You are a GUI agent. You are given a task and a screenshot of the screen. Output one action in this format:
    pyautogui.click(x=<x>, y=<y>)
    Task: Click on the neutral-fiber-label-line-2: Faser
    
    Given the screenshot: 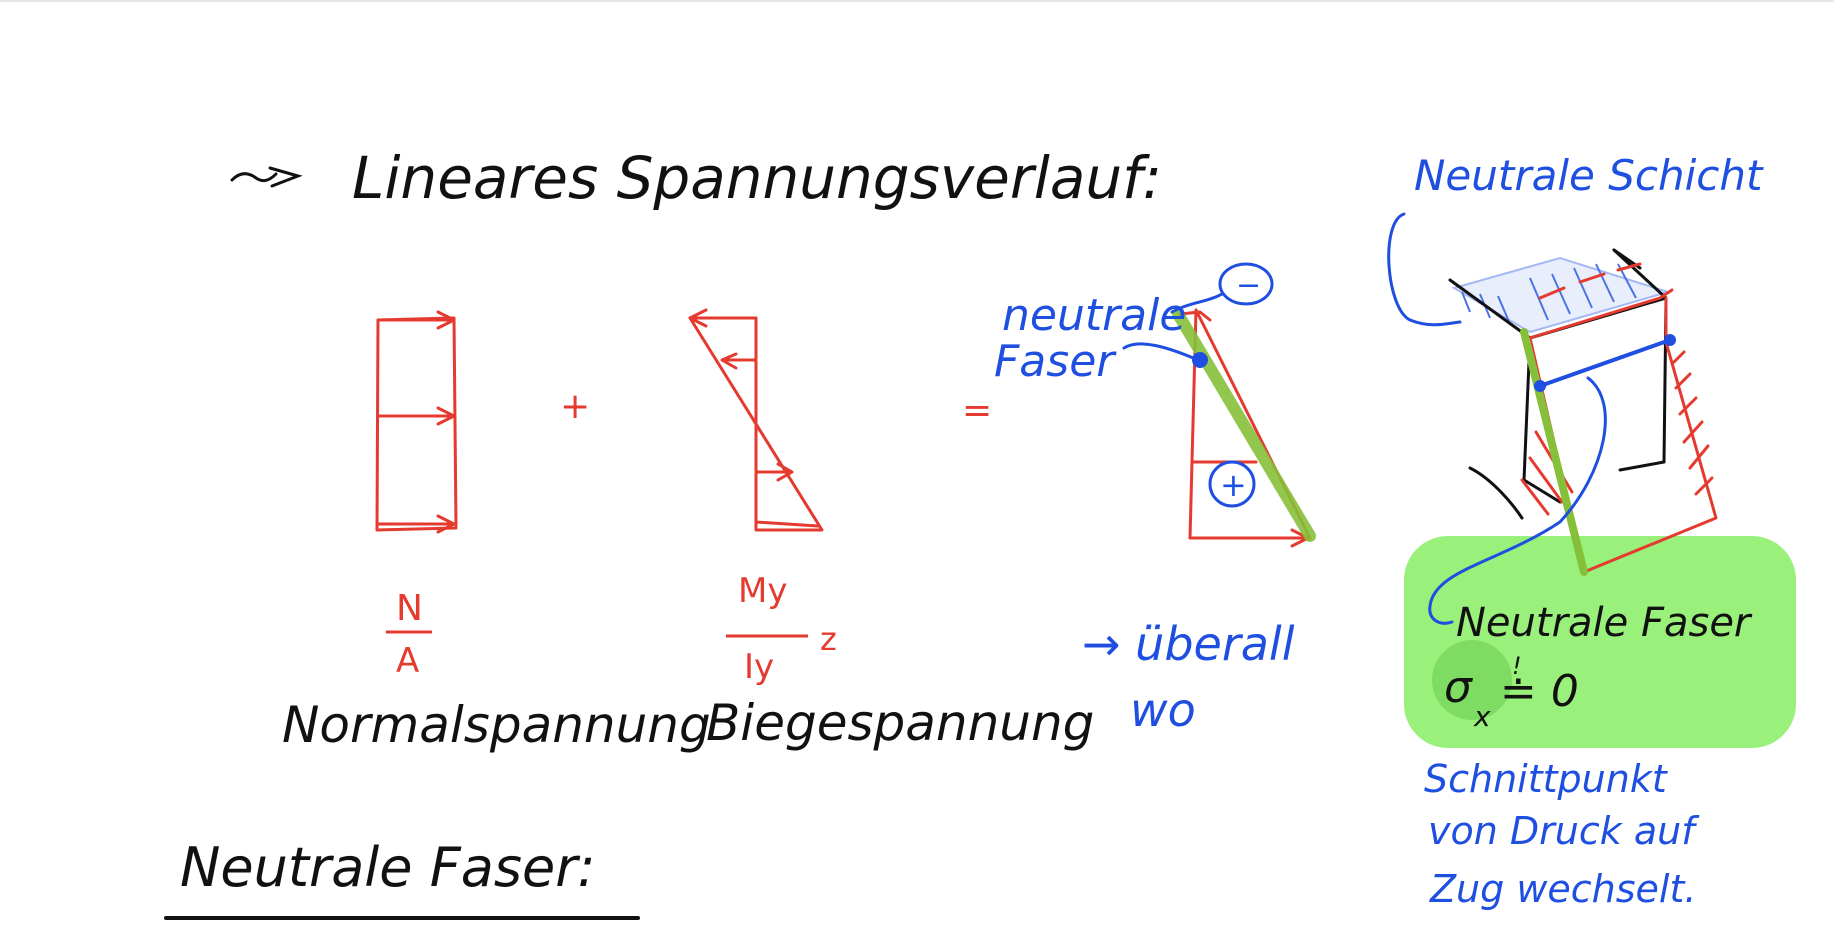 What is the action you would take?
    pyautogui.click(x=1055, y=361)
    